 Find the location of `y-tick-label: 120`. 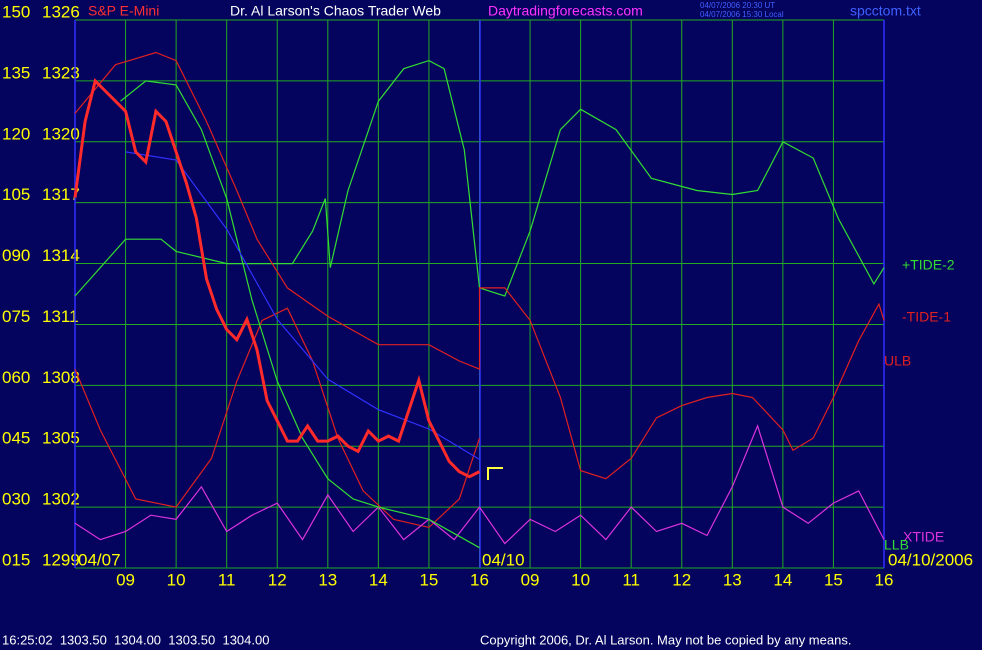

y-tick-label: 120 is located at coordinates (16, 133).